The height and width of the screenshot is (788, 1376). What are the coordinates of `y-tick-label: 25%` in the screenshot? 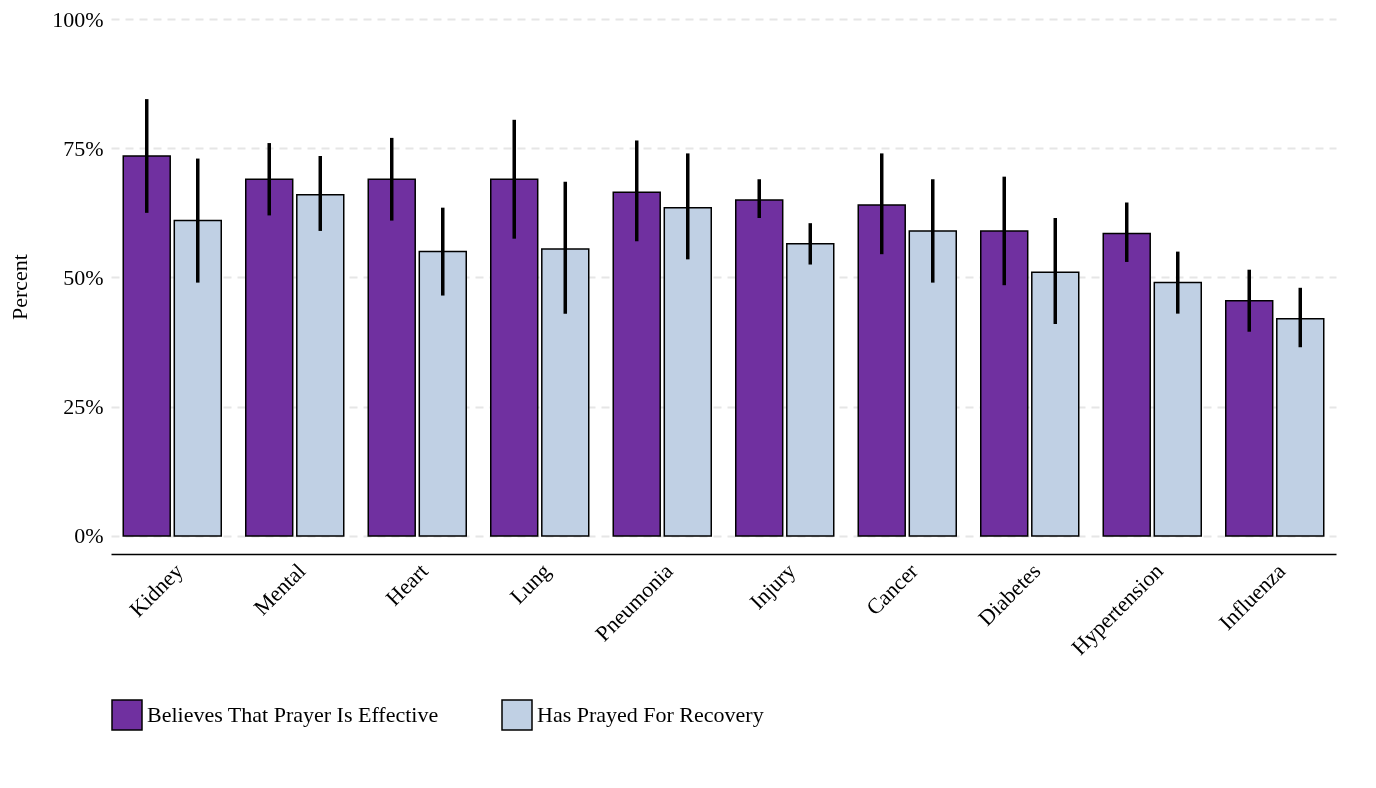 It's located at (83, 407).